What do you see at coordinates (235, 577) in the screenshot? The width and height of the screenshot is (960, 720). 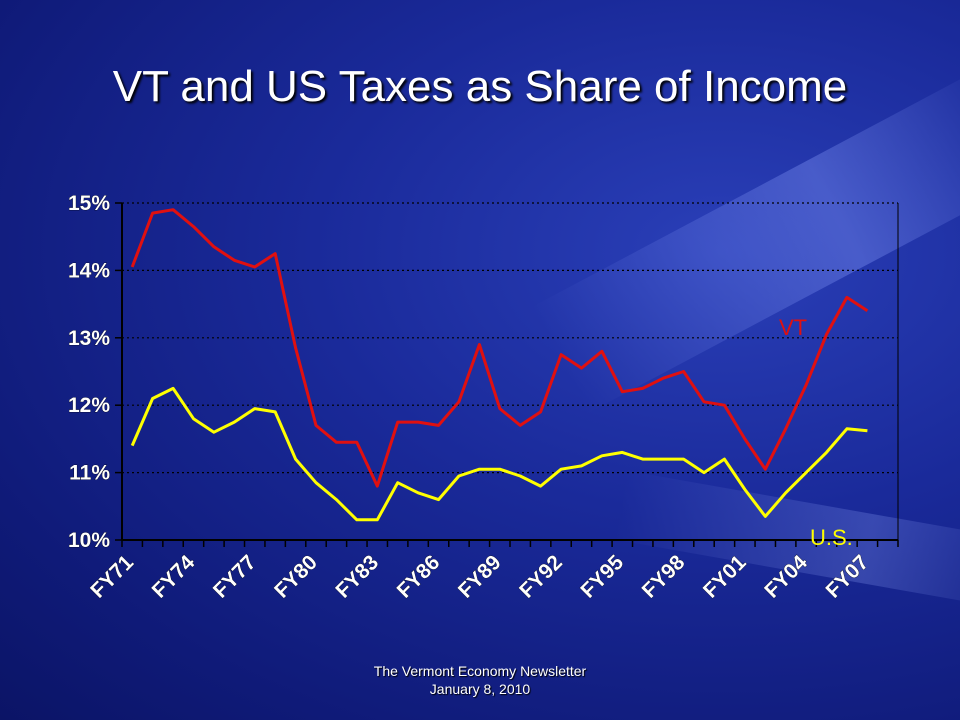 I see `x-tick-label: FY77` at bounding box center [235, 577].